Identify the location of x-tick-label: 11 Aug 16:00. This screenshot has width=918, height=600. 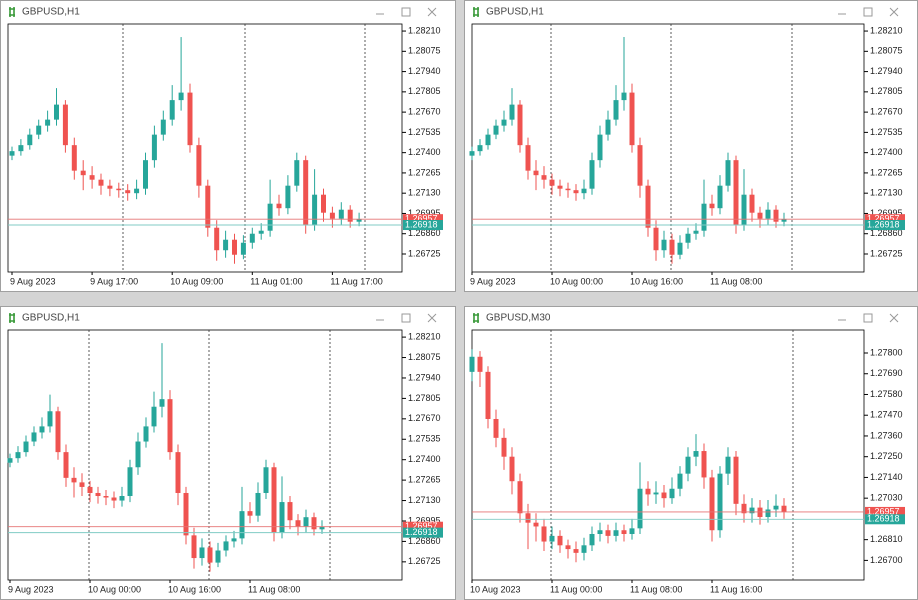
(736, 589).